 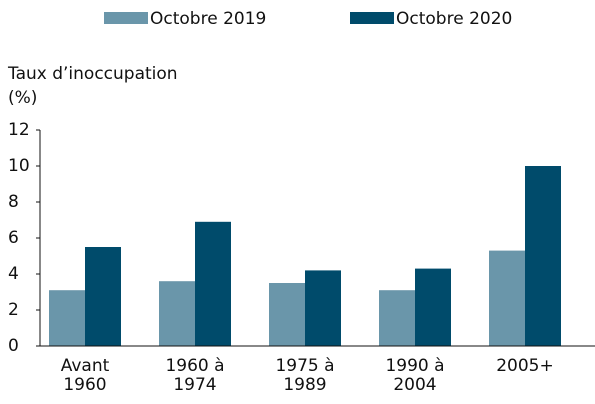 What do you see at coordinates (414, 375) in the screenshot?
I see `x-tick-label: 1990 à 2004` at bounding box center [414, 375].